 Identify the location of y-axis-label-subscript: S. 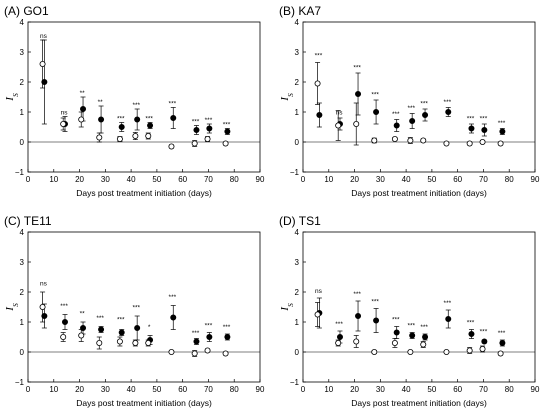
(290, 95).